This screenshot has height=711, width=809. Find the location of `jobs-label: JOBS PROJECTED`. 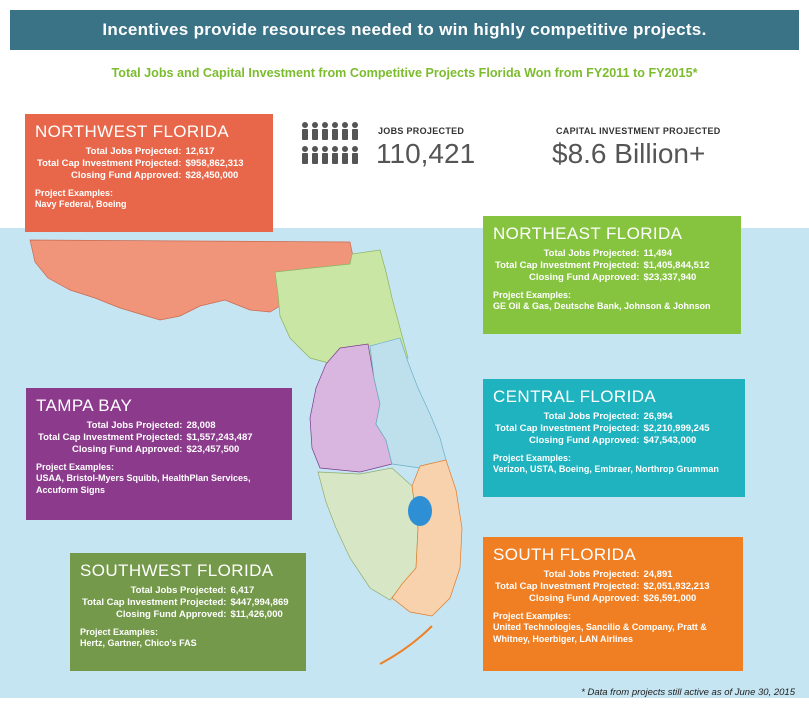

jobs-label: JOBS PROJECTED is located at coordinates (421, 131).